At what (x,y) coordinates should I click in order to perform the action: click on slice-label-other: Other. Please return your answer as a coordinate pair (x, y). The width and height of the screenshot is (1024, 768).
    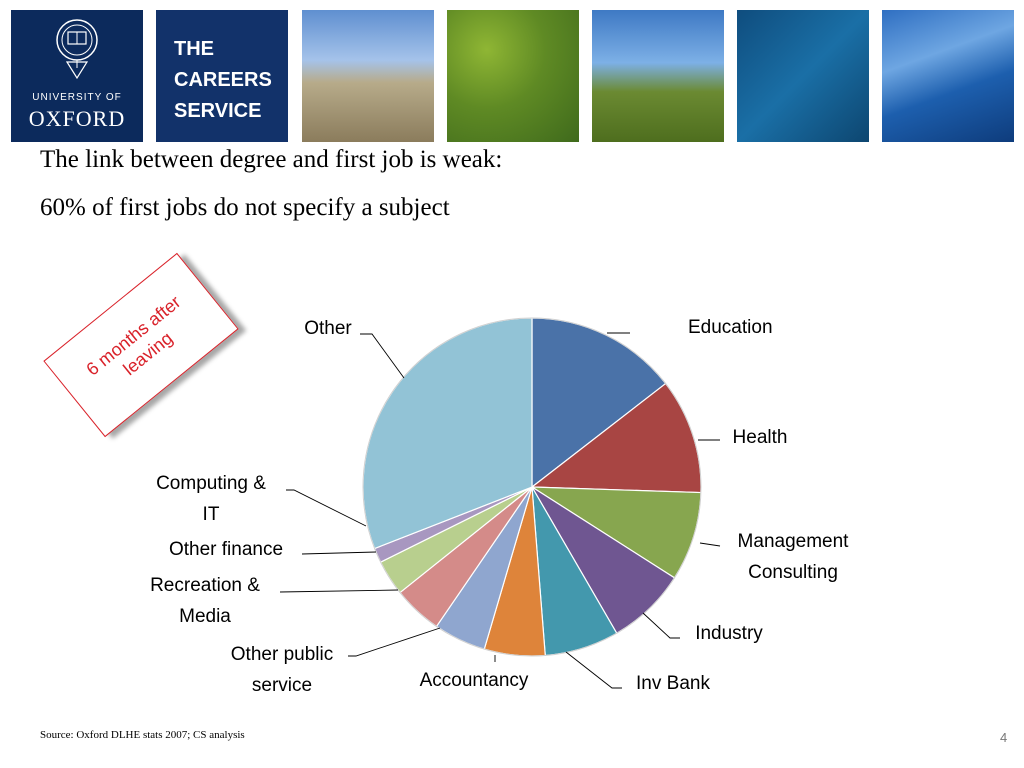
    Looking at the image, I should click on (328, 328).